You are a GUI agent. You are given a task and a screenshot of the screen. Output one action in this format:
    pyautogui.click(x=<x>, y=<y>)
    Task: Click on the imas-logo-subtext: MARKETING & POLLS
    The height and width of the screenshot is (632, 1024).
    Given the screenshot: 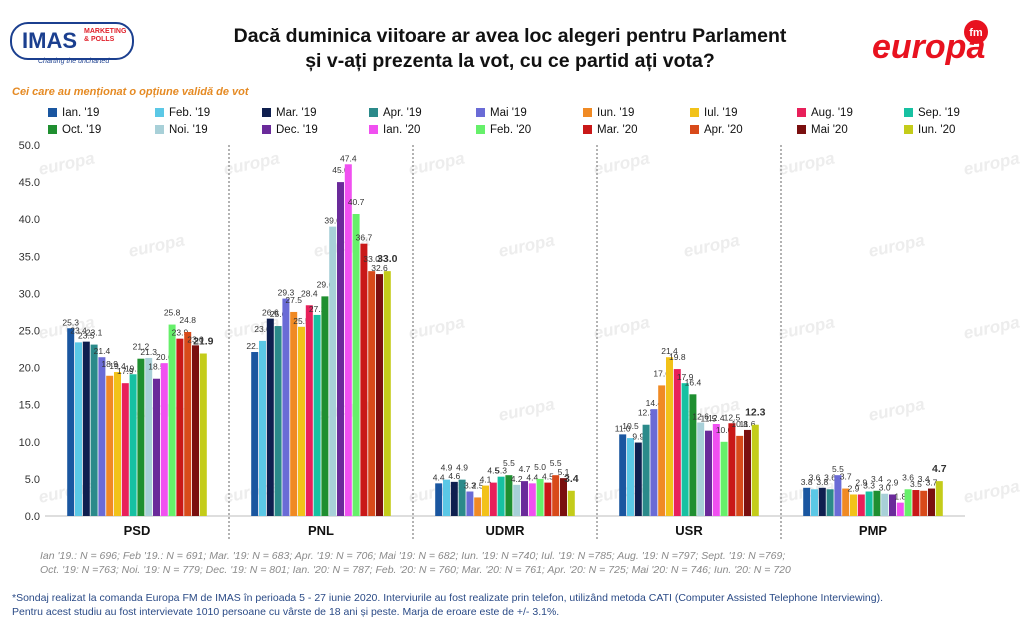 What is the action you would take?
    pyautogui.click(x=108, y=36)
    